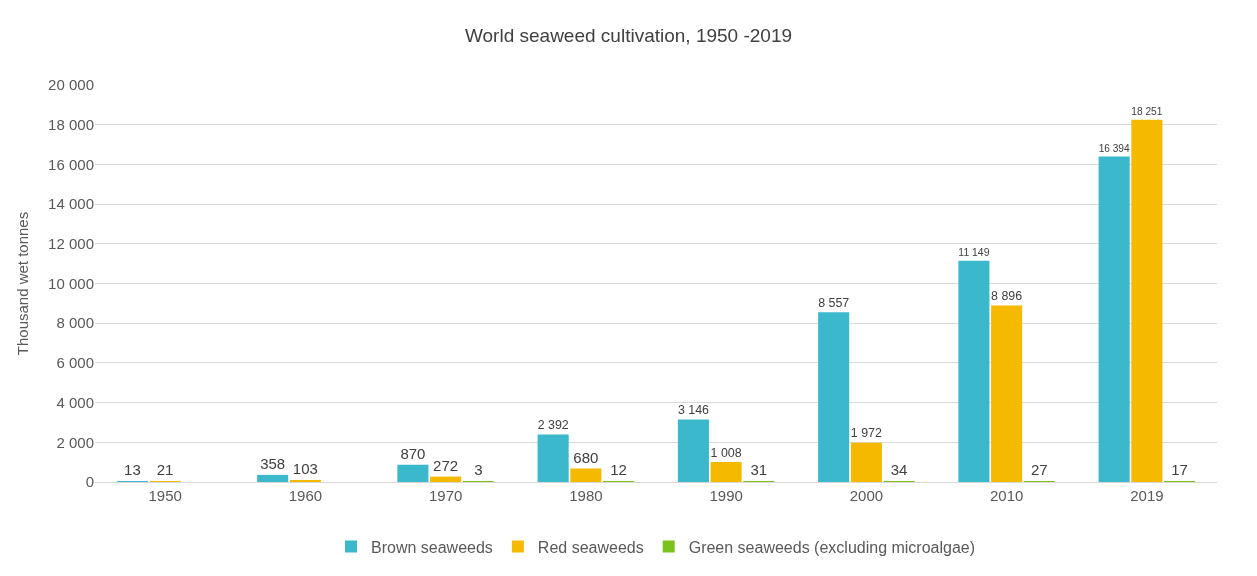 The image size is (1257, 576). I want to click on legend-label: Green seaweeds (excluding microalgae), so click(832, 547).